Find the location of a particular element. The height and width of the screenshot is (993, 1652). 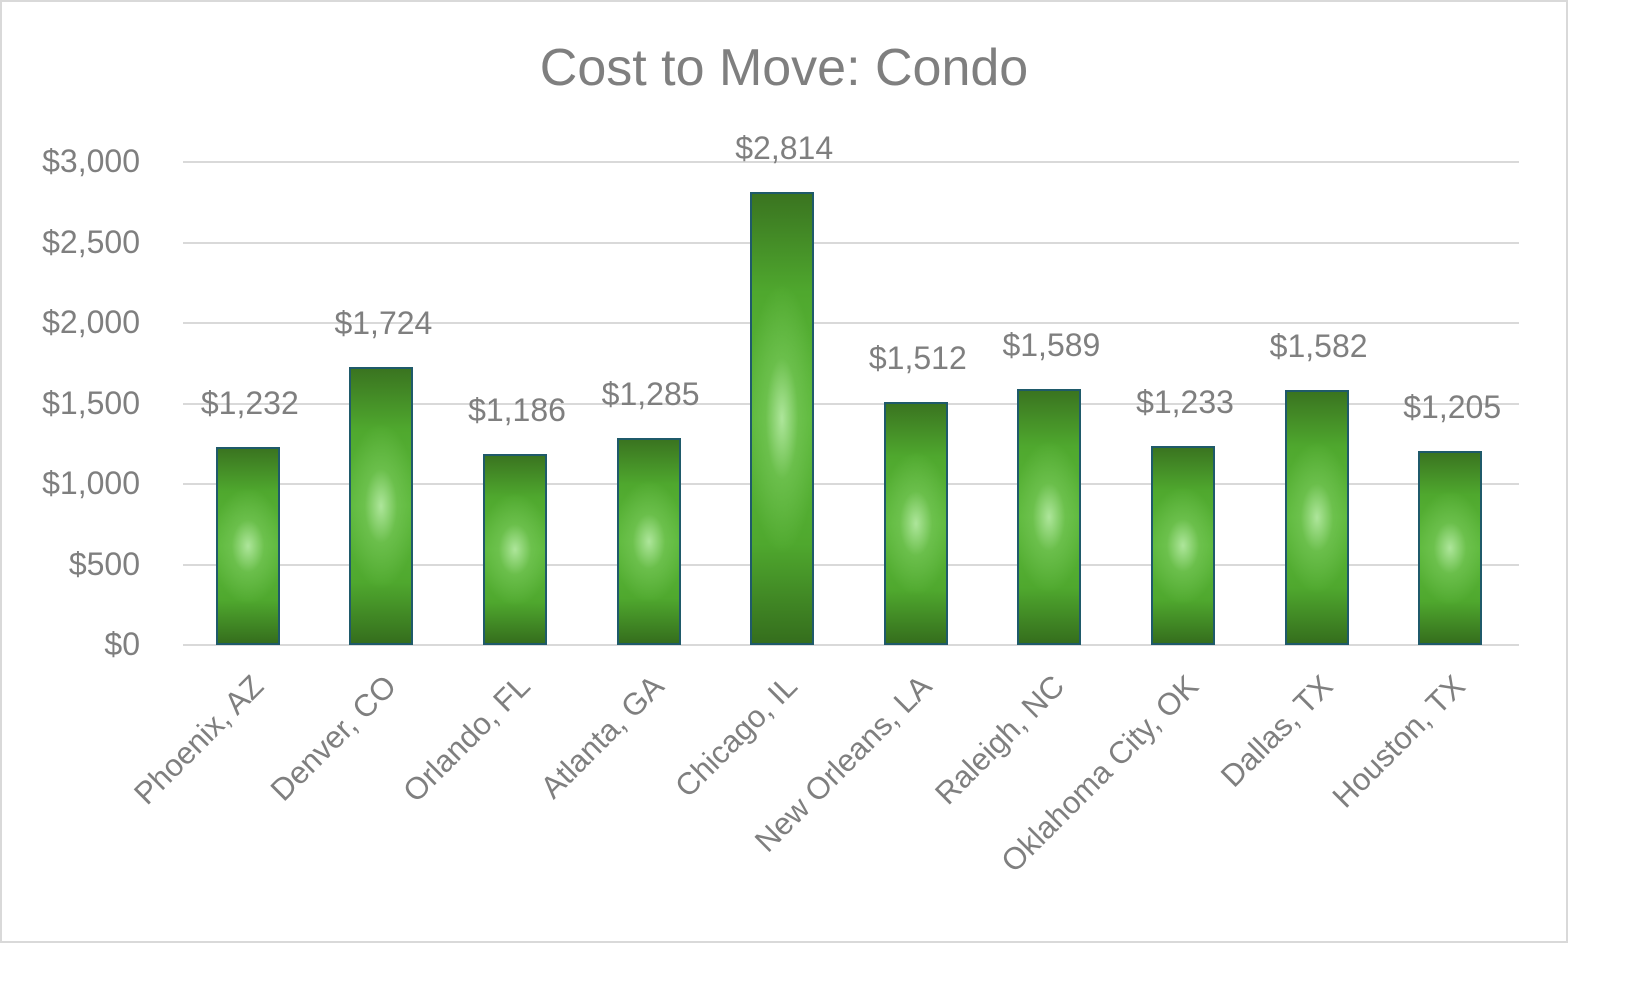

data-label: $1,232 is located at coordinates (249, 402).